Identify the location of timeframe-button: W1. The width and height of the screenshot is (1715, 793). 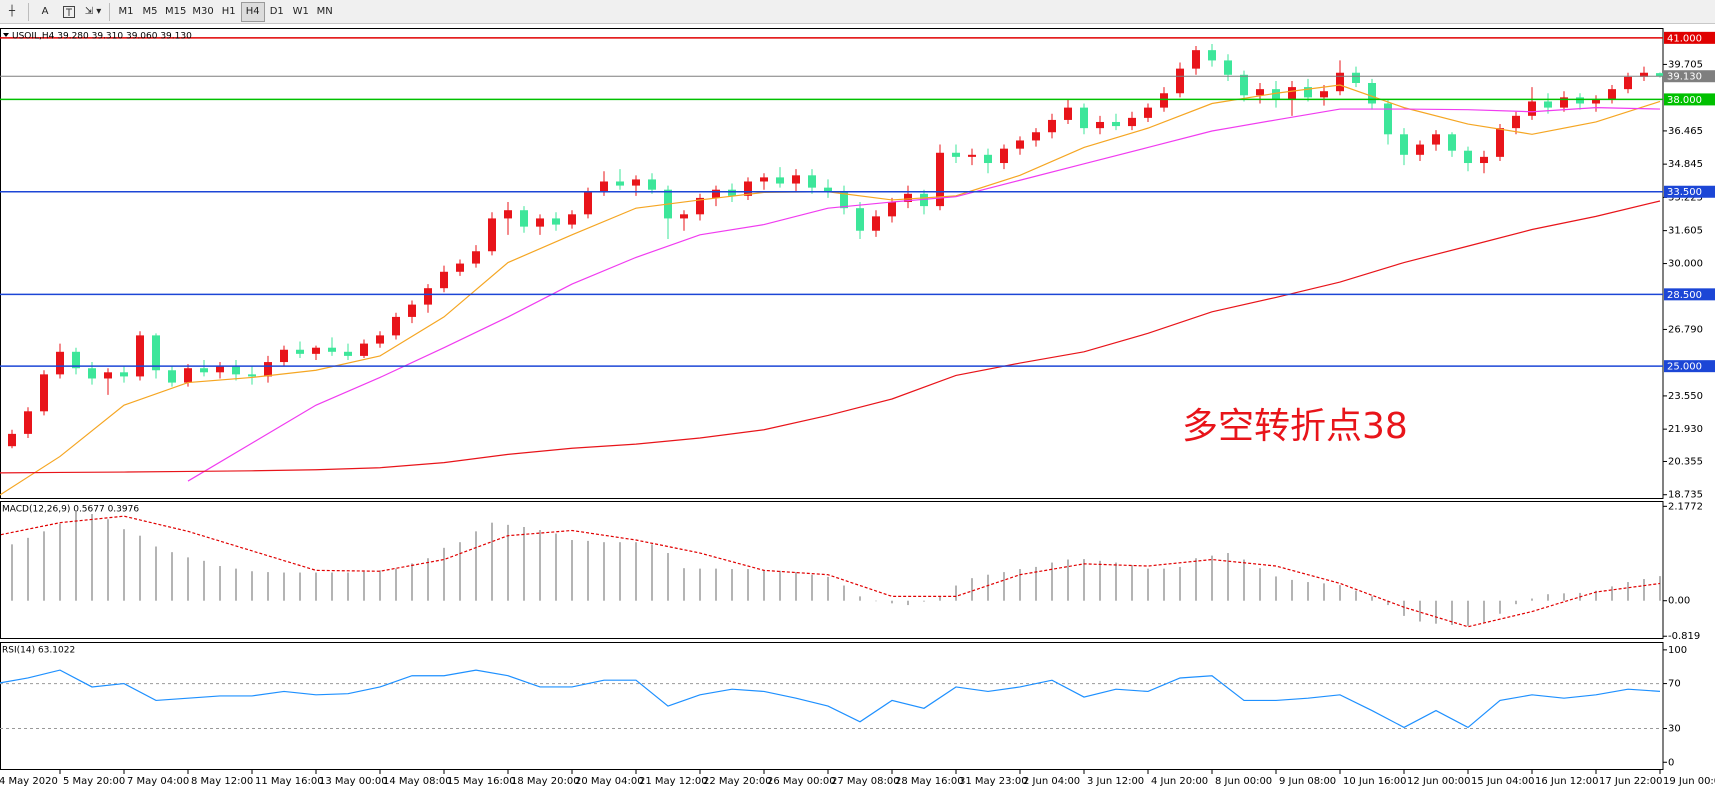
(300, 11).